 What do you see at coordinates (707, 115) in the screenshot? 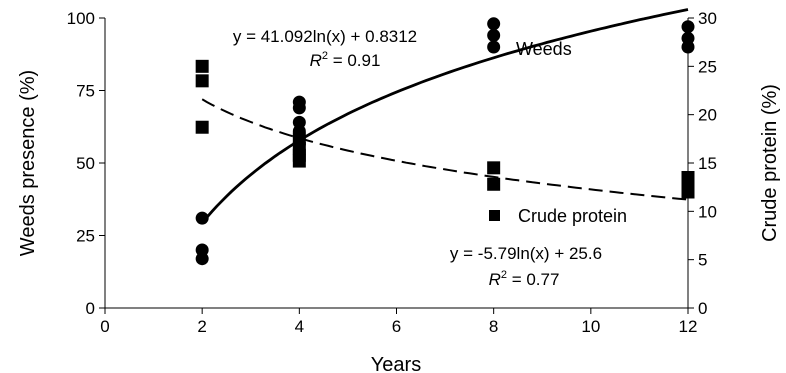
I see `y-right-tick-label: 20` at bounding box center [707, 115].